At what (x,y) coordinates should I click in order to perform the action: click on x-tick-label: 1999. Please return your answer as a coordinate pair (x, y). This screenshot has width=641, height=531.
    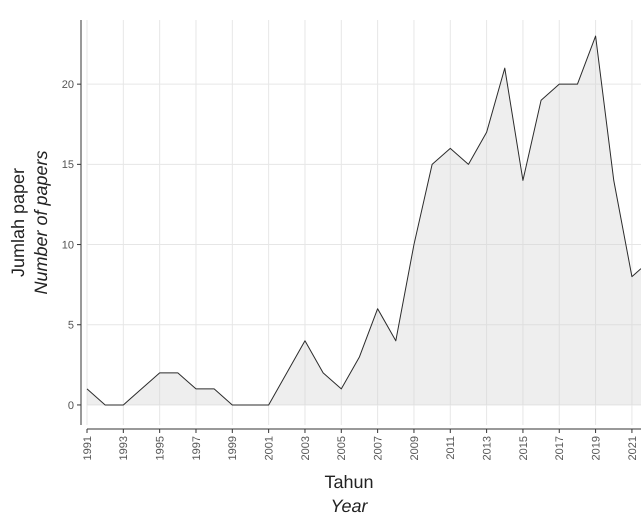
    Looking at the image, I should click on (233, 448).